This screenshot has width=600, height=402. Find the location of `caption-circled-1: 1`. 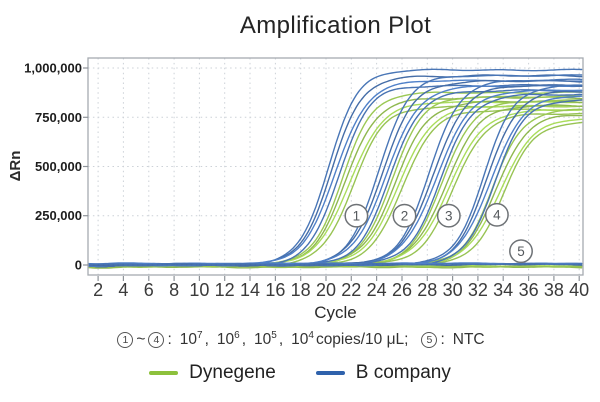

caption-circled-1: 1 is located at coordinates (125, 340).